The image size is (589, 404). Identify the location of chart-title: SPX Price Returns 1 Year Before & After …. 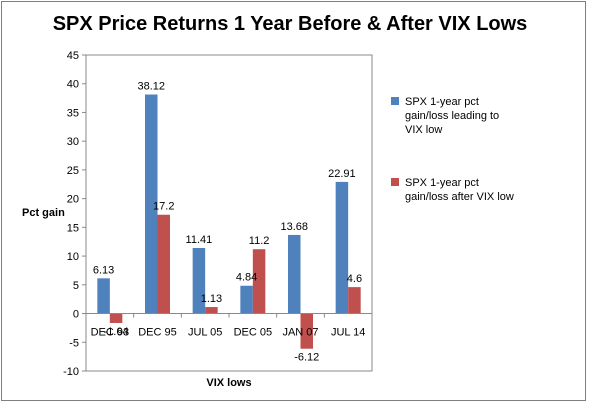
(290, 24).